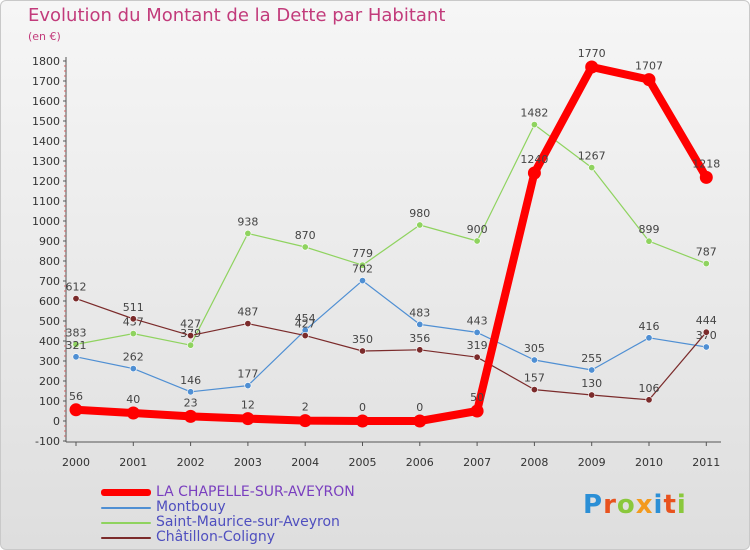 The width and height of the screenshot is (750, 550). What do you see at coordinates (49, 361) in the screenshot?
I see `y-tick-label: 300` at bounding box center [49, 361].